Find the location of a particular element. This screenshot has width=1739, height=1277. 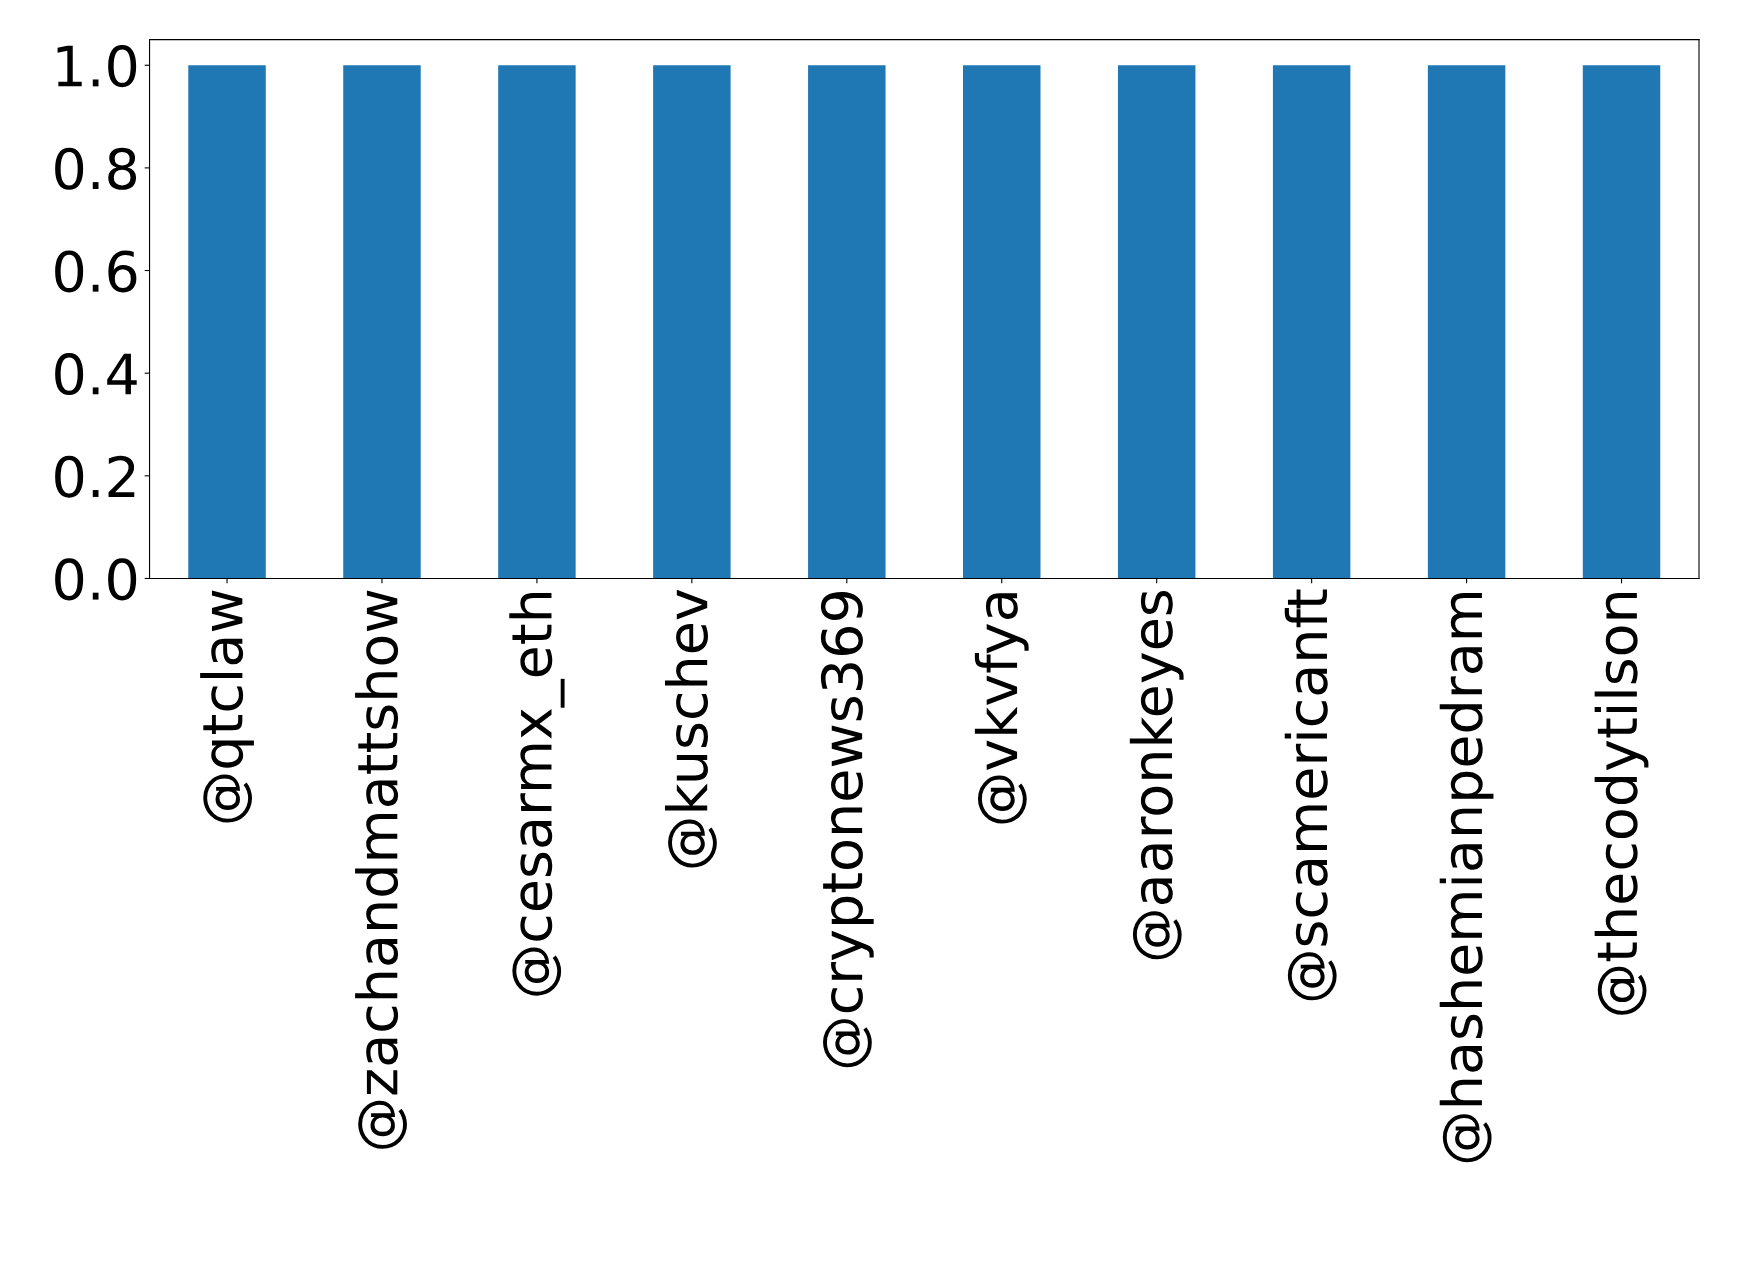

x-tick-label: @kuschev is located at coordinates (690, 728).